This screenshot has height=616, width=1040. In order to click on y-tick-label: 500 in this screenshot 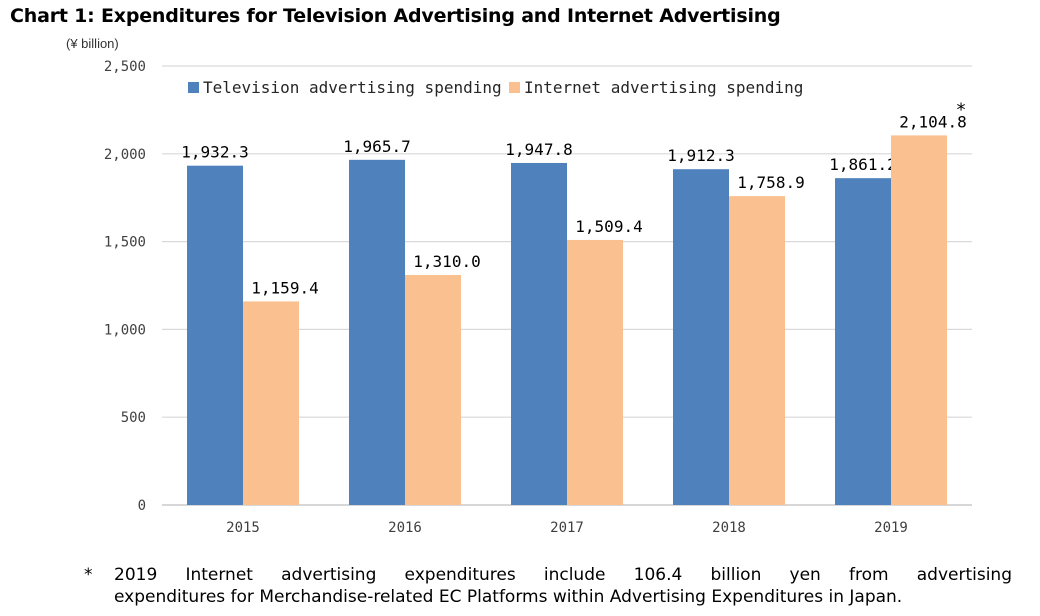, I will do `click(133, 418)`.